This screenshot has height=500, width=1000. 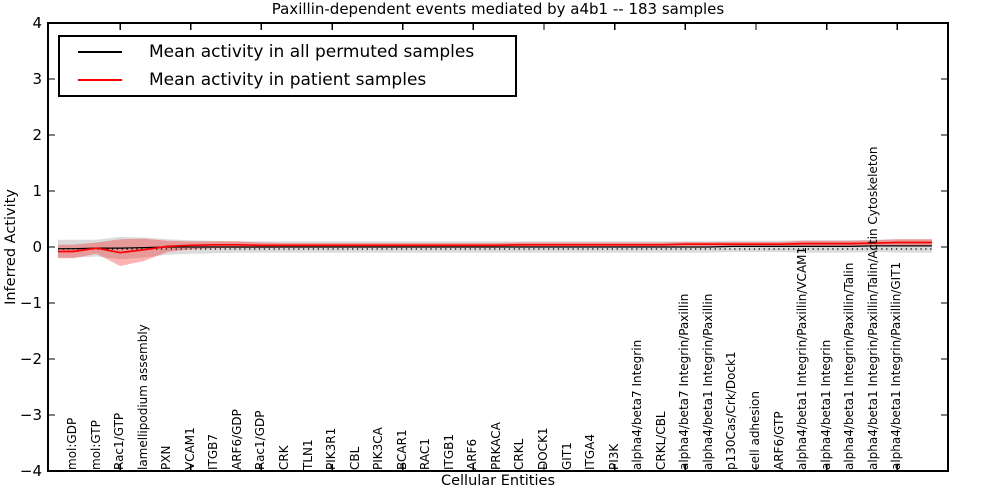 I want to click on x-tick-label: PIK3CA, so click(x=378, y=448).